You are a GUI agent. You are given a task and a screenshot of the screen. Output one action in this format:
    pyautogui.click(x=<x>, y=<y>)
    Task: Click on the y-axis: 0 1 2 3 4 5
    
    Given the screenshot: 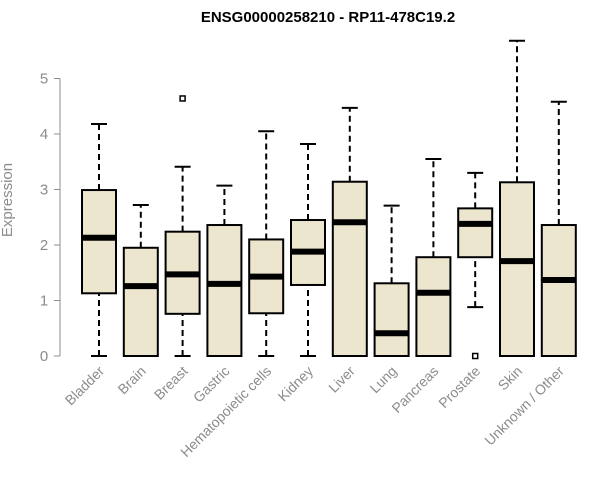 What is the action you would take?
    pyautogui.click(x=50, y=218)
    